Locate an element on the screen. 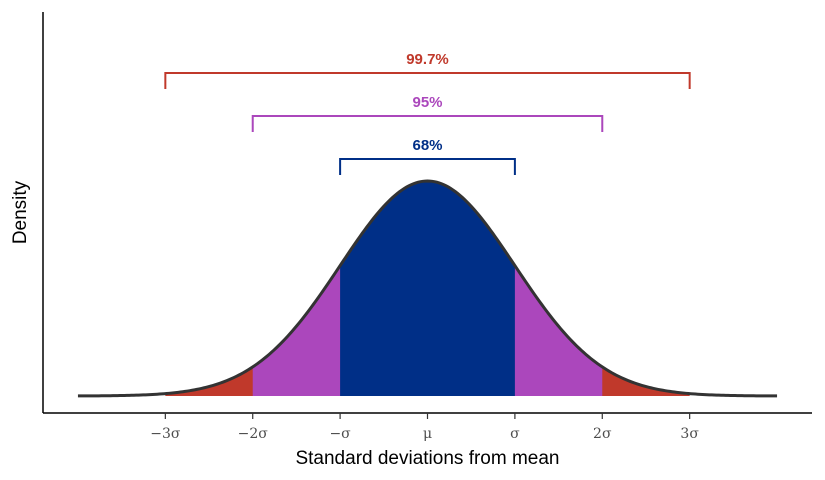 This screenshot has height=480, width=825. y-axis-title: Density is located at coordinates (20, 212).